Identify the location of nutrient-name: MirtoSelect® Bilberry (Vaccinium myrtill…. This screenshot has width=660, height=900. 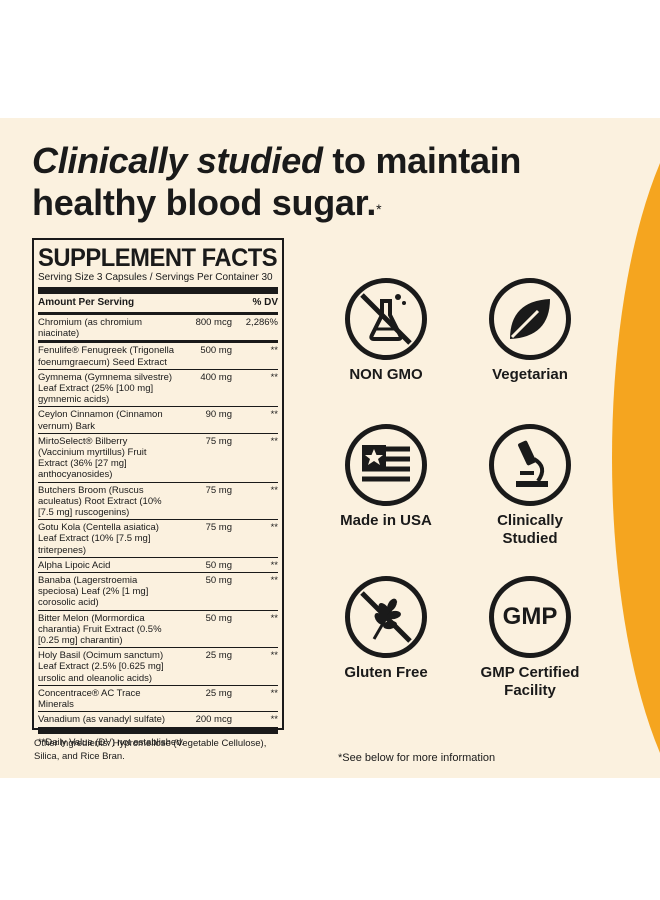
(92, 458).